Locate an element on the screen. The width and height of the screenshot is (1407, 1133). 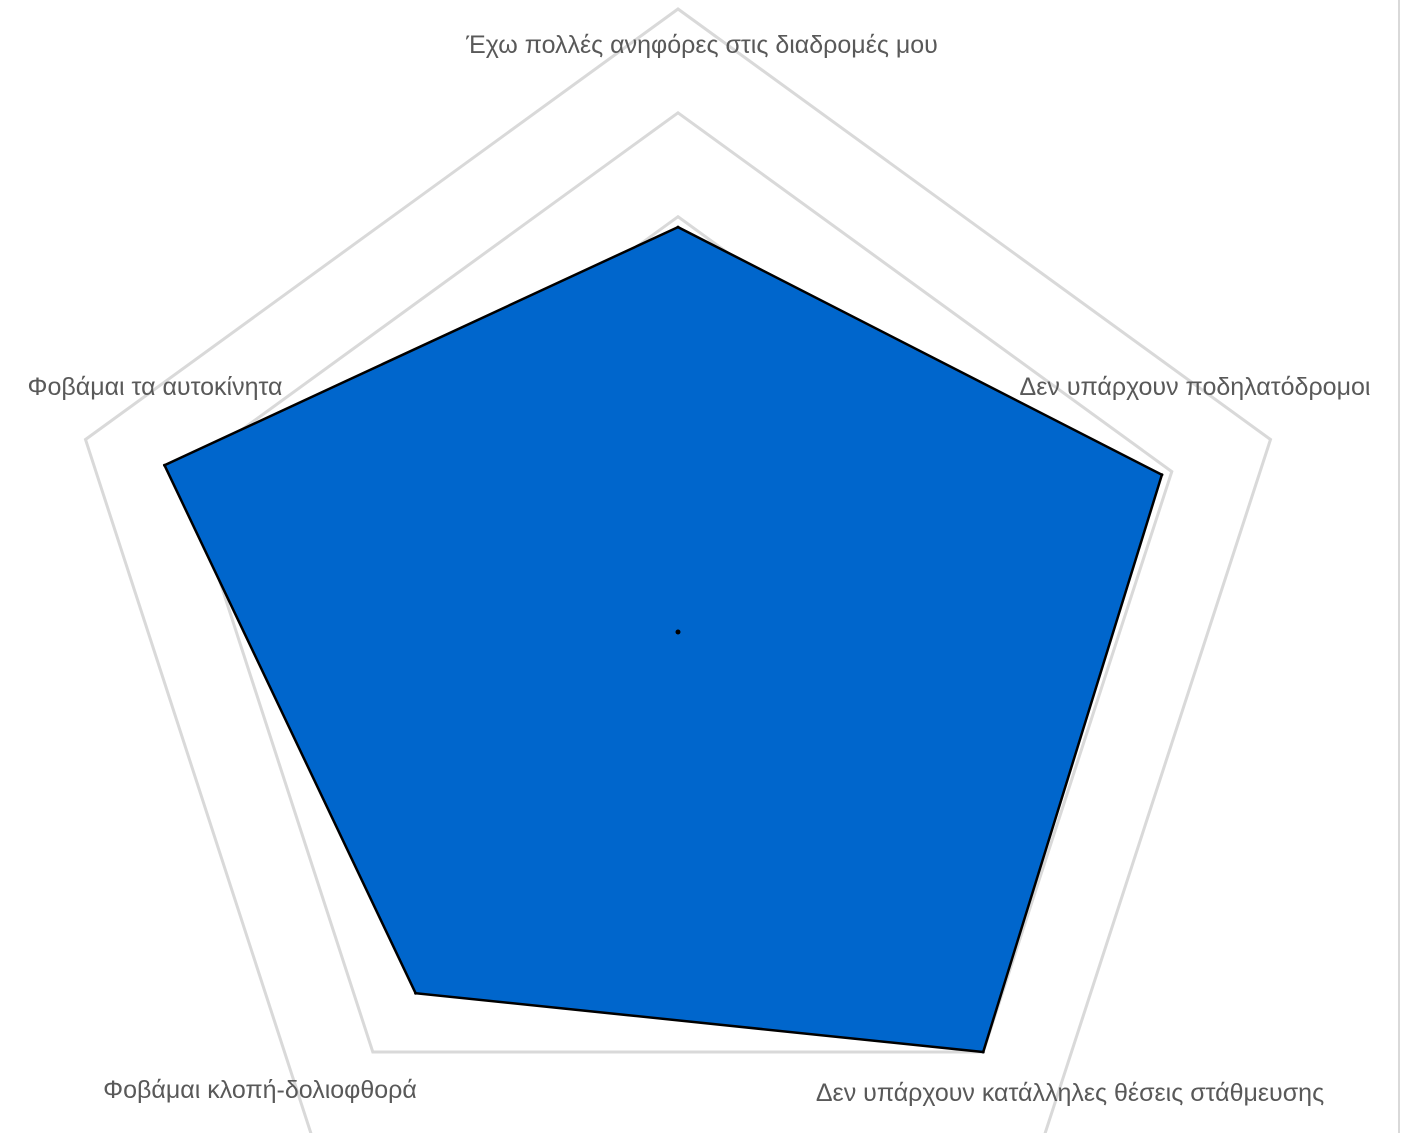
category-label-cars: Φοβάμαι τα αυτοκίνητα is located at coordinates (155, 387).